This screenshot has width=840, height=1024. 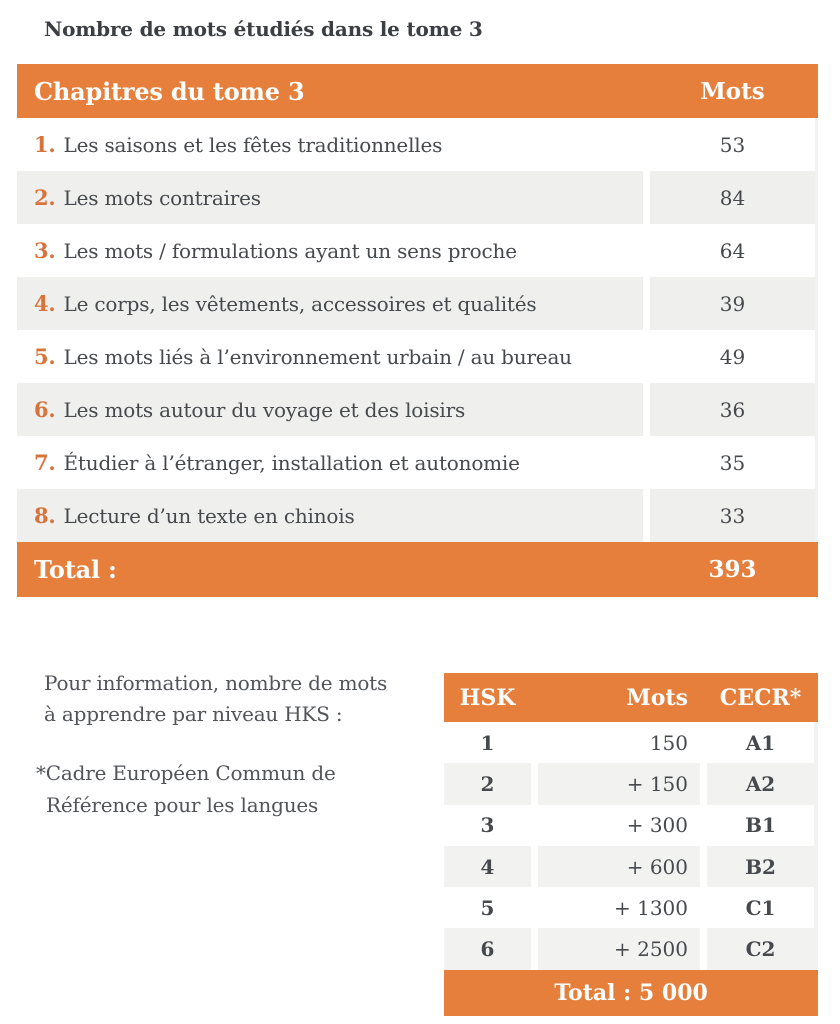 I want to click on chapter-number: 3., so click(x=45, y=250).